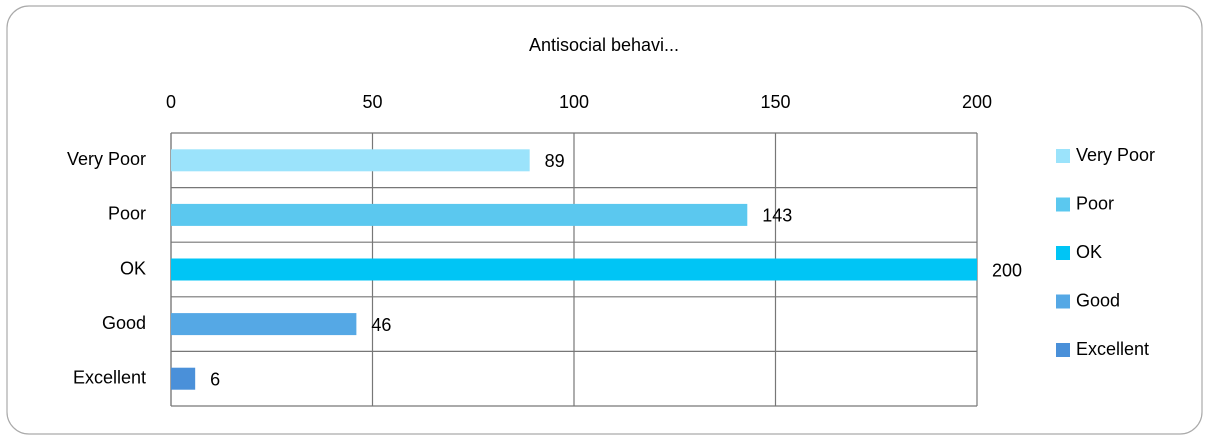 The image size is (1209, 439). What do you see at coordinates (574, 102) in the screenshot?
I see `x-tick-label: 100` at bounding box center [574, 102].